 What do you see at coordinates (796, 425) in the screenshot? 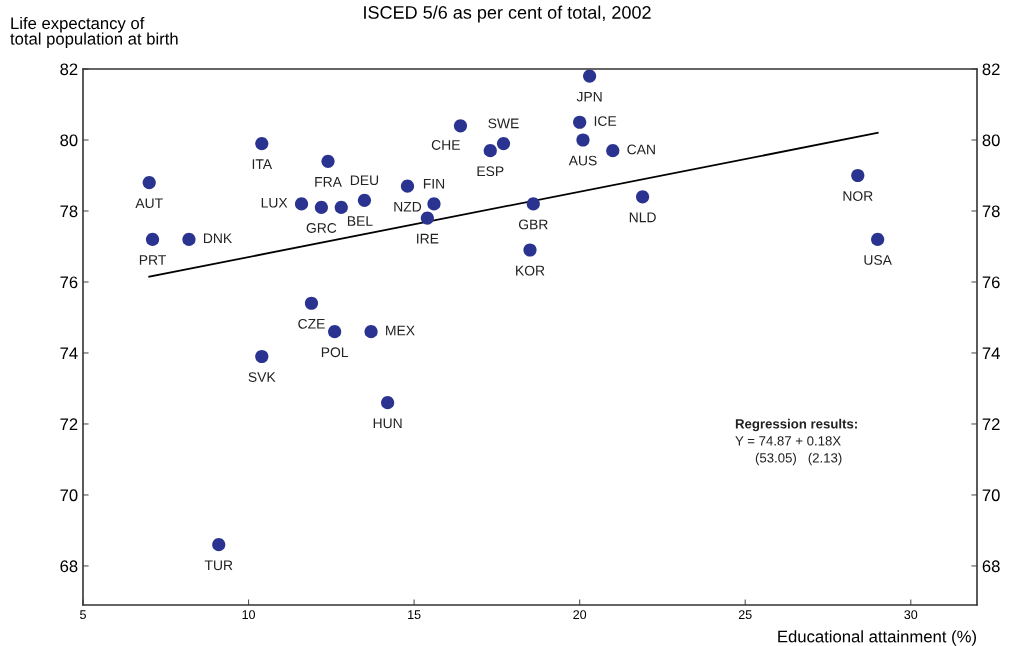
I see `annotation: Regression results:` at bounding box center [796, 425].